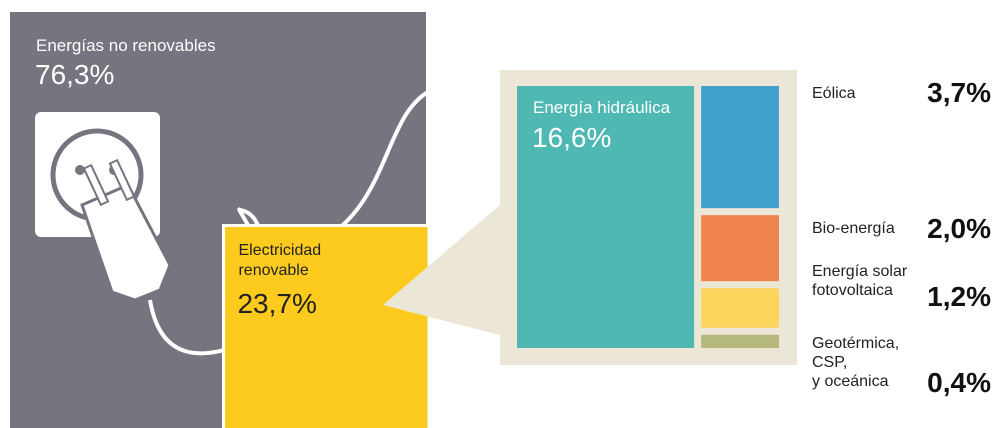 This screenshot has height=428, width=995. What do you see at coordinates (441, 270) in the screenshot?
I see `callout` at bounding box center [441, 270].